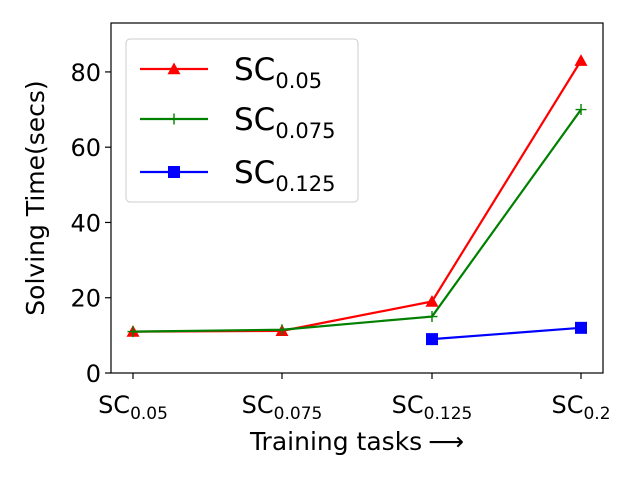 The height and width of the screenshot is (480, 640). Describe the element at coordinates (278, 72) in the screenshot. I see `legend-label-sc005: SC0.05` at that location.